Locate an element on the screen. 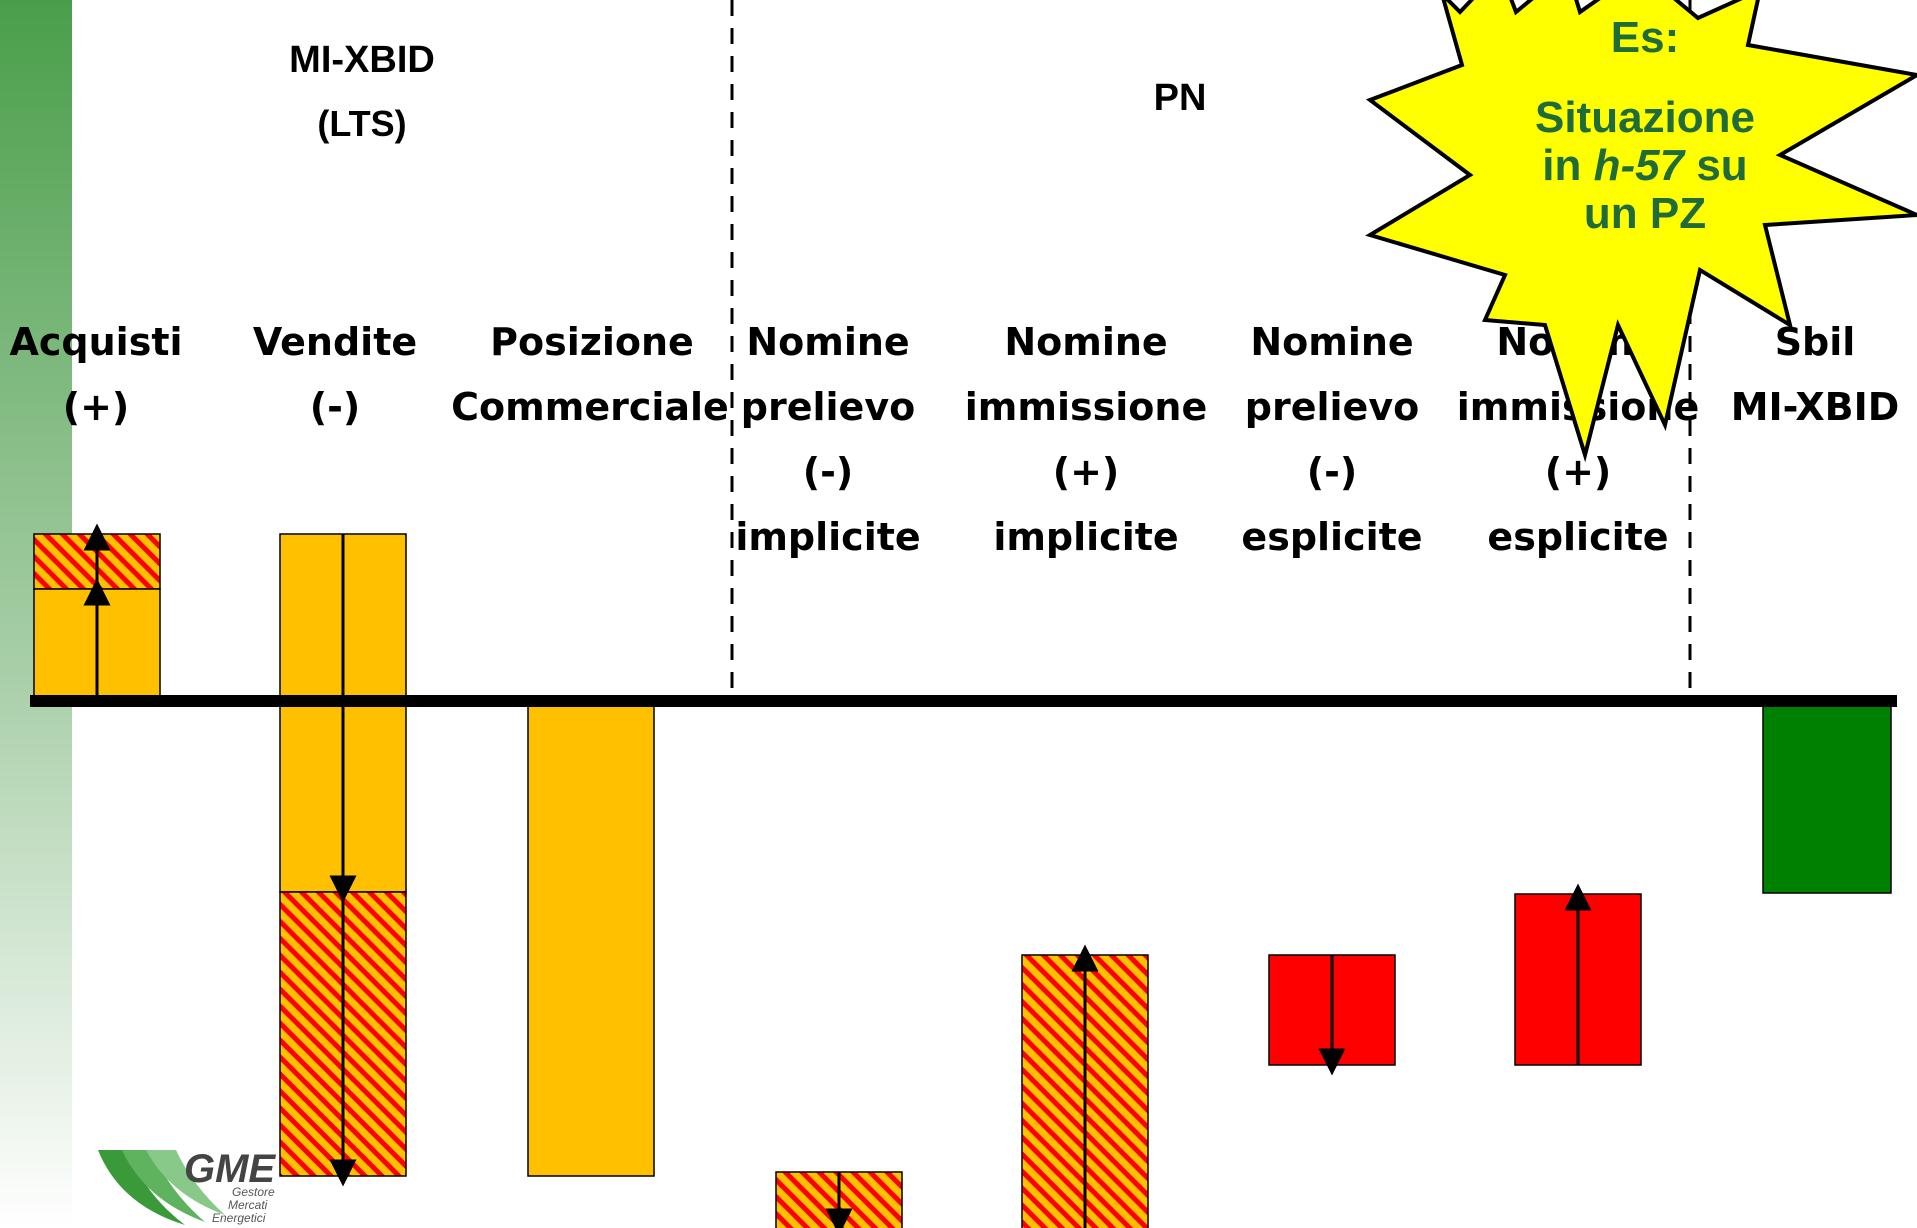  label-sbil-2: MI-XBID is located at coordinates (1815, 407).